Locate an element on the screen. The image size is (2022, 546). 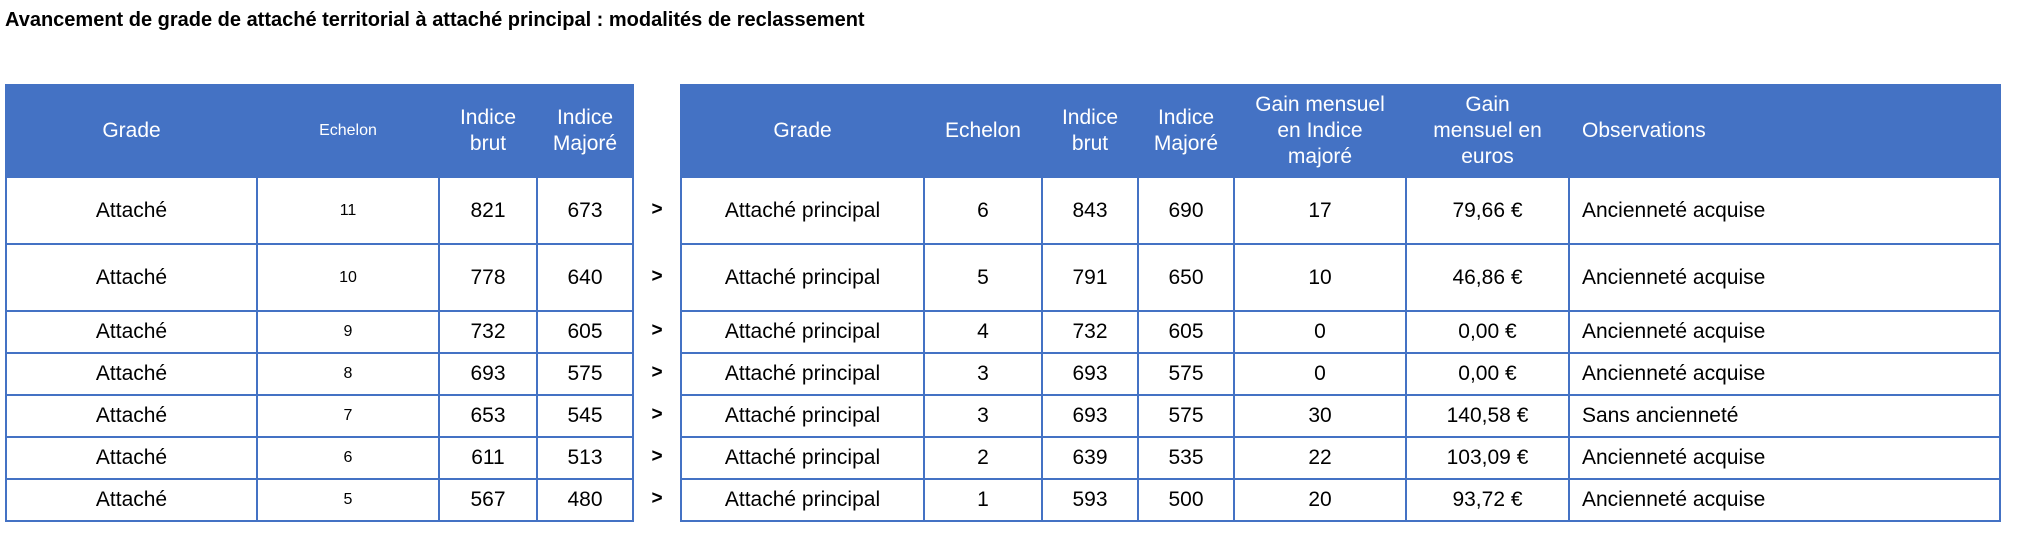
col-header-echelon: Echelon is located at coordinates (348, 131).